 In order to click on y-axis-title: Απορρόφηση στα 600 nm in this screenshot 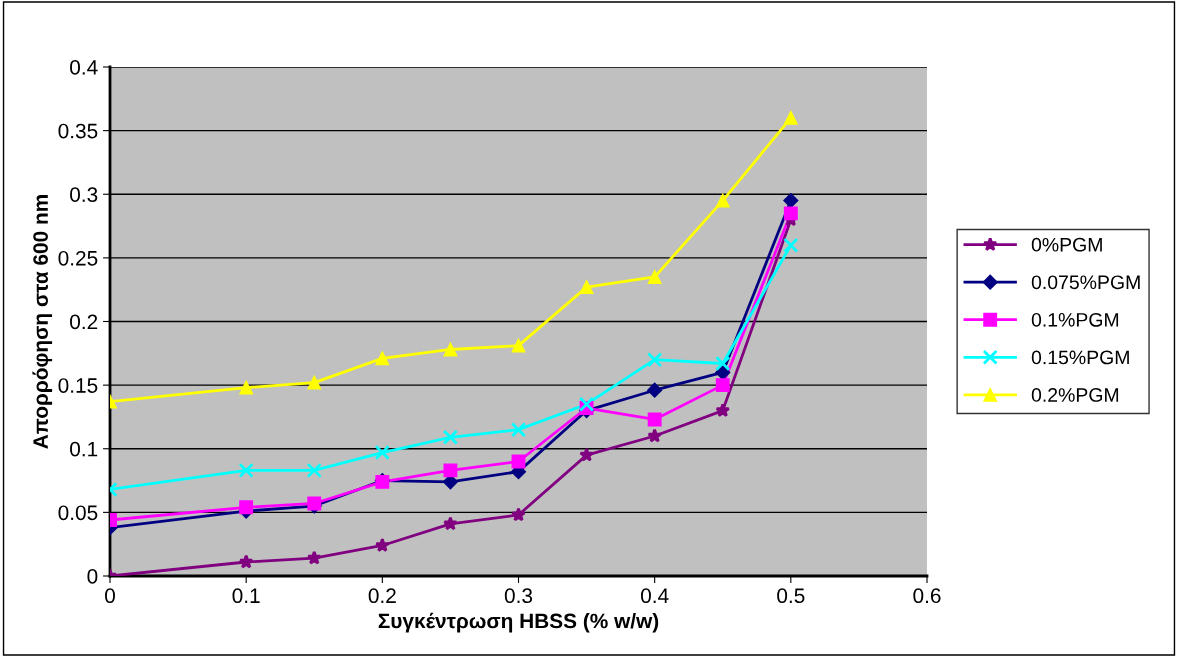, I will do `click(42, 322)`.